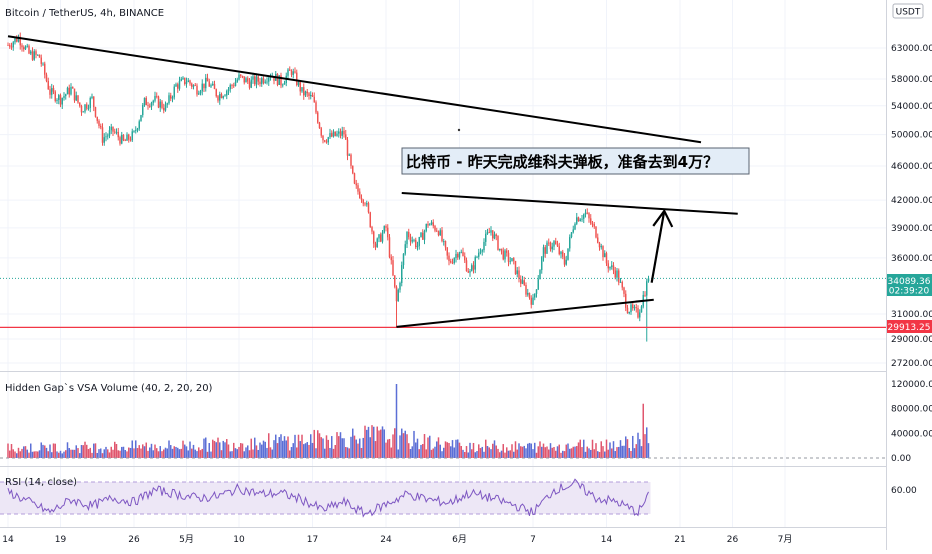  I want to click on projection-arrow-shaft, so click(658, 246).